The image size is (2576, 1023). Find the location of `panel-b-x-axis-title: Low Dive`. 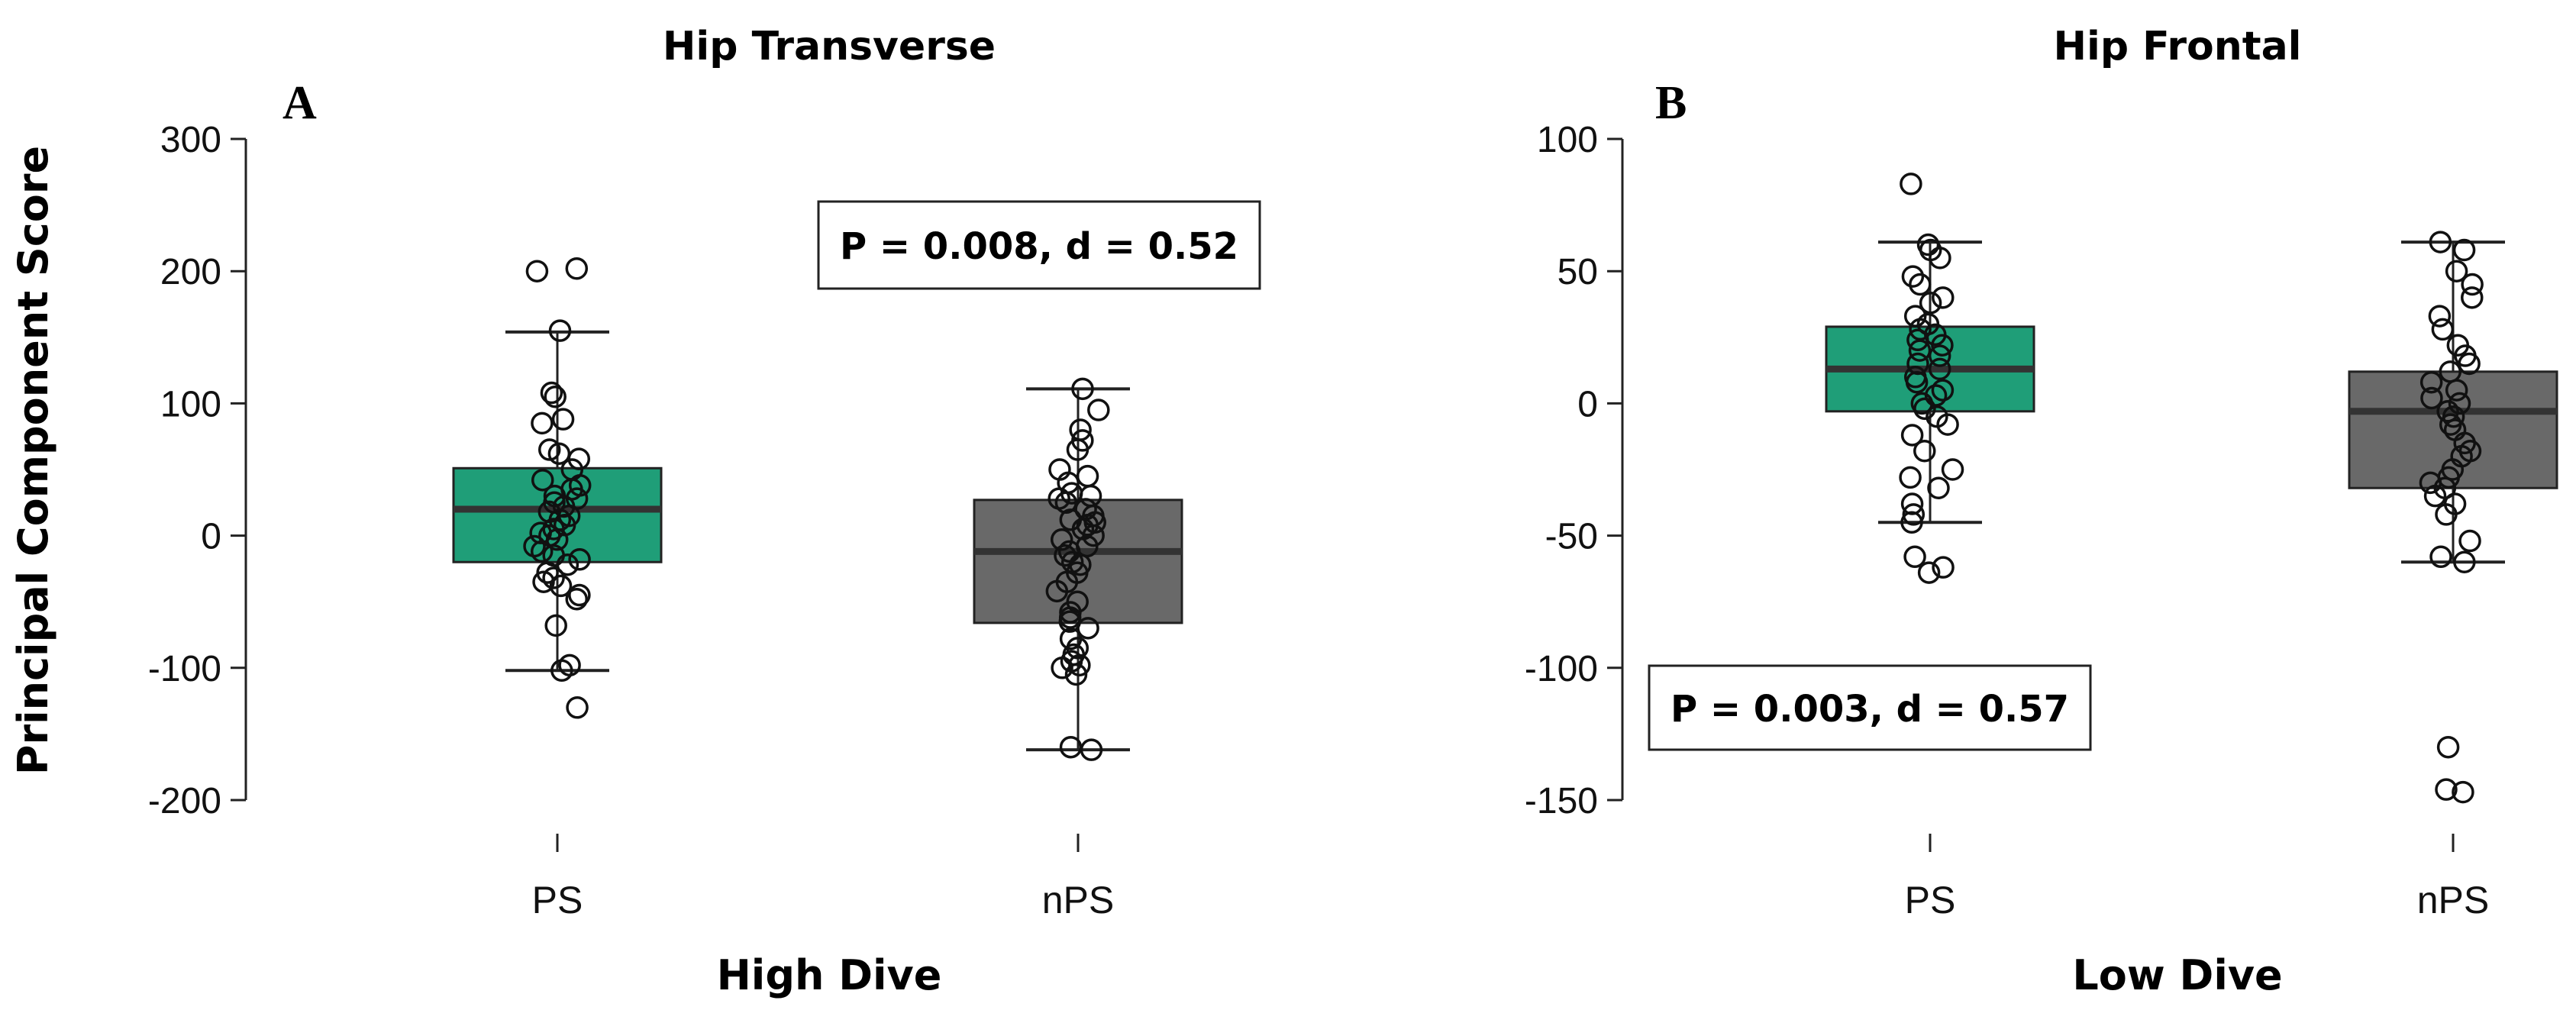

panel-b-x-axis-title: Low Dive is located at coordinates (2177, 975).